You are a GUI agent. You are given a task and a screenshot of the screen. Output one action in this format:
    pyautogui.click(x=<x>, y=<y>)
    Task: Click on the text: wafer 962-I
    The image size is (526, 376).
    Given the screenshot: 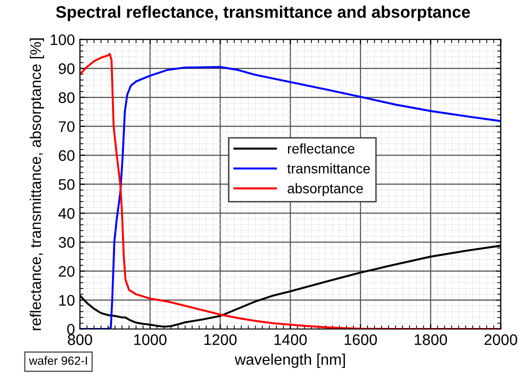 What is the action you would take?
    pyautogui.click(x=57, y=360)
    